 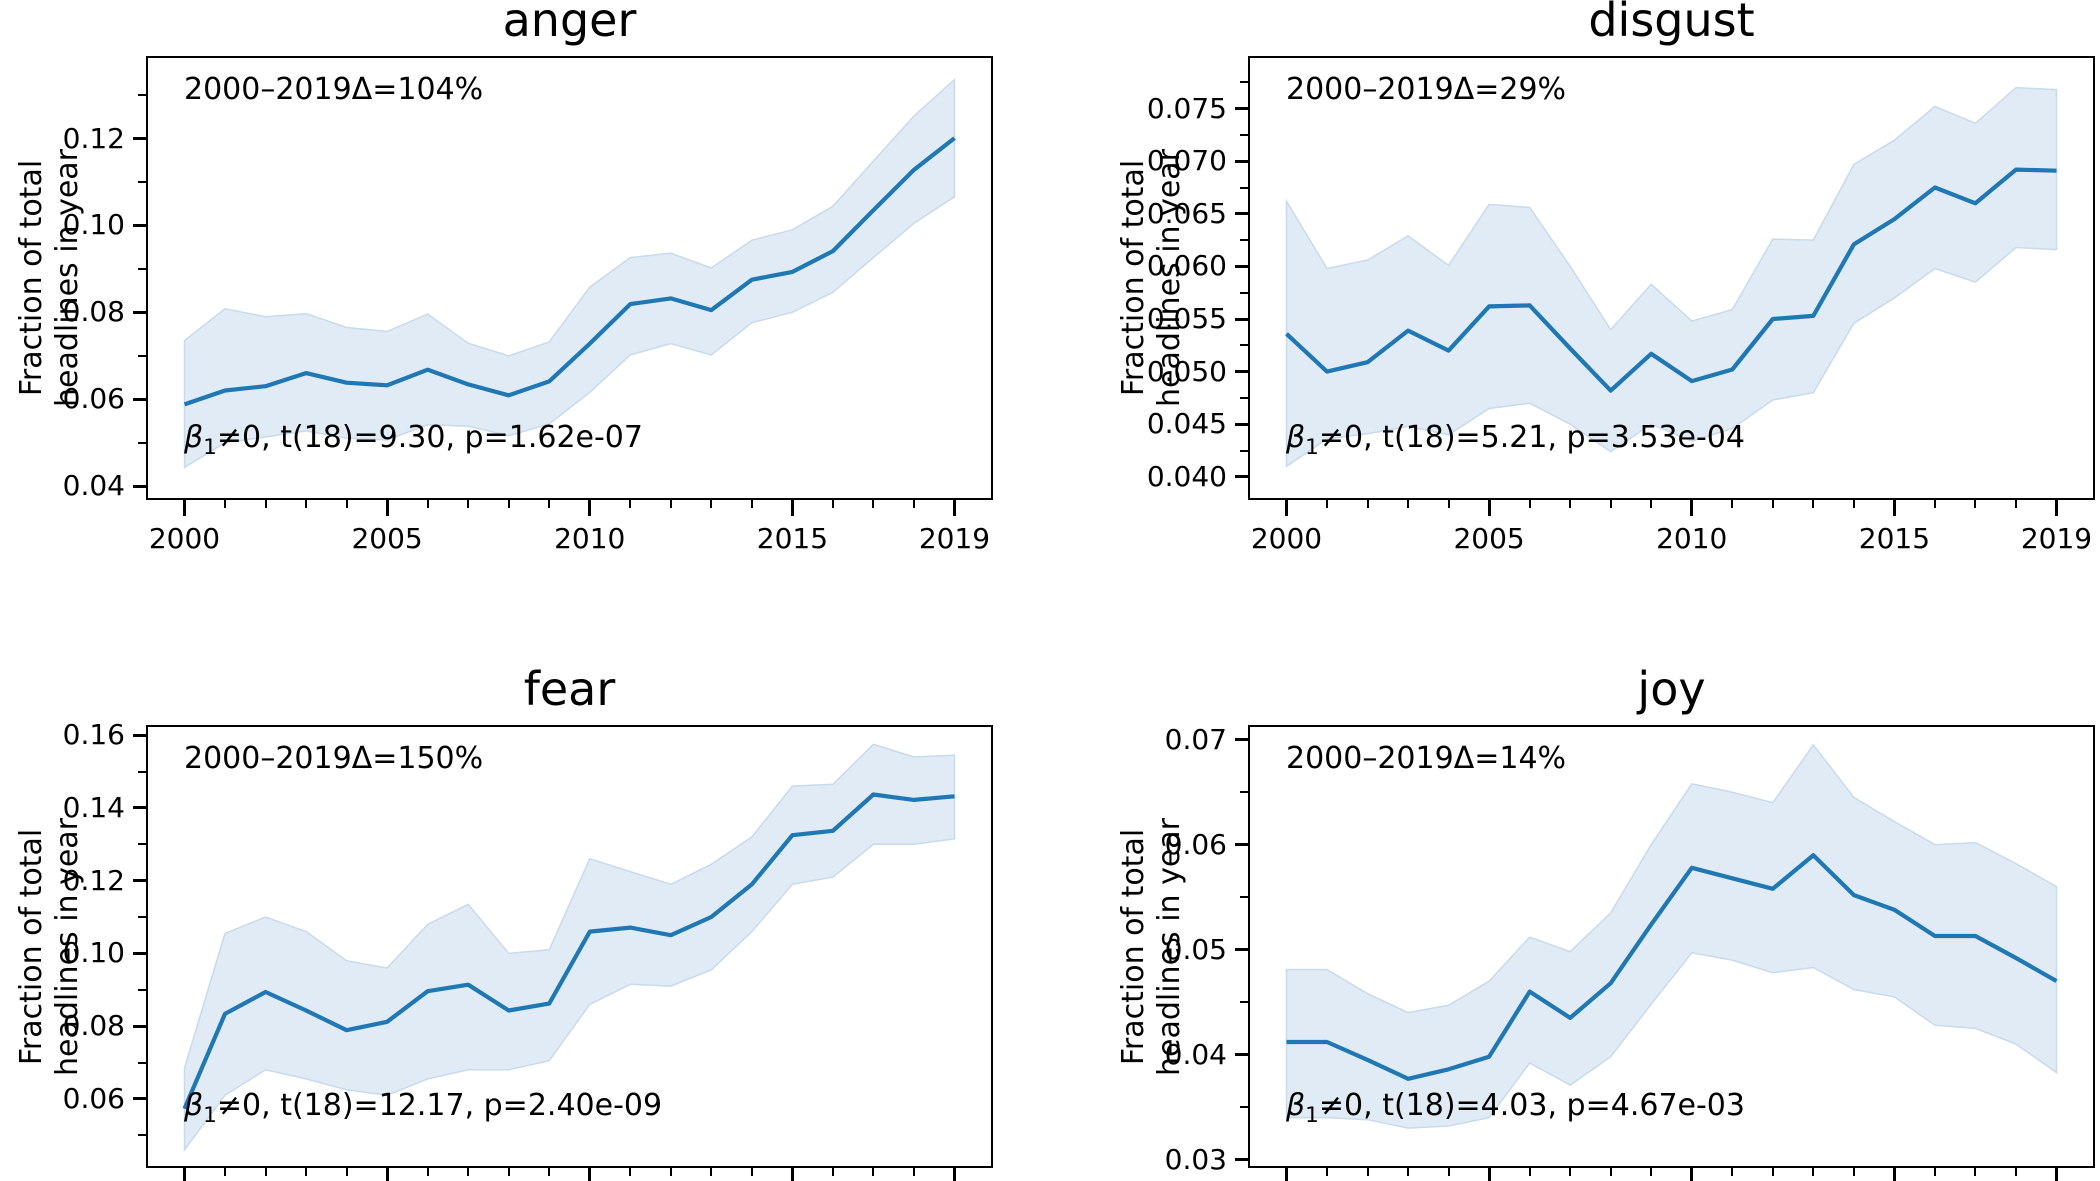 I want to click on stats-annotation: β1≠0, t(18)=5.21, p=3.53e-04, so click(x=1515, y=443).